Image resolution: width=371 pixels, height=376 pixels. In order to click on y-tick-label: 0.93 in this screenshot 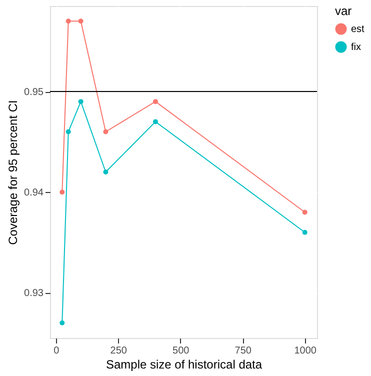, I will do `click(34, 294)`.